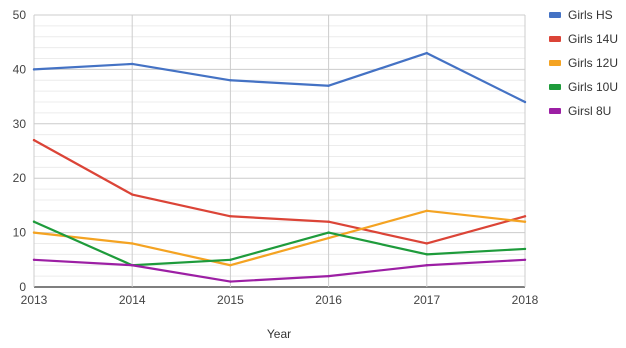 Image resolution: width=626 pixels, height=348 pixels. Describe the element at coordinates (20, 233) in the screenshot. I see `y-tick-label: 10` at that location.